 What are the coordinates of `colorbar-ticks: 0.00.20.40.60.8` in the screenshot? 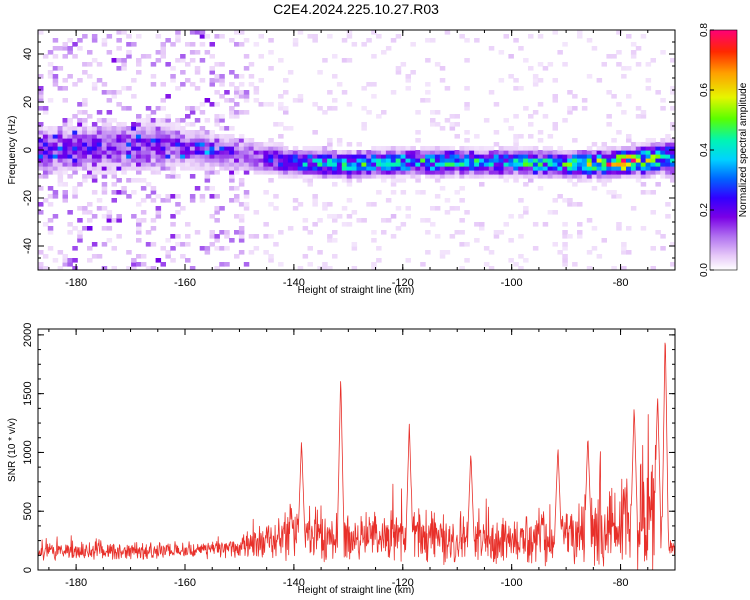 It's located at (706, 150).